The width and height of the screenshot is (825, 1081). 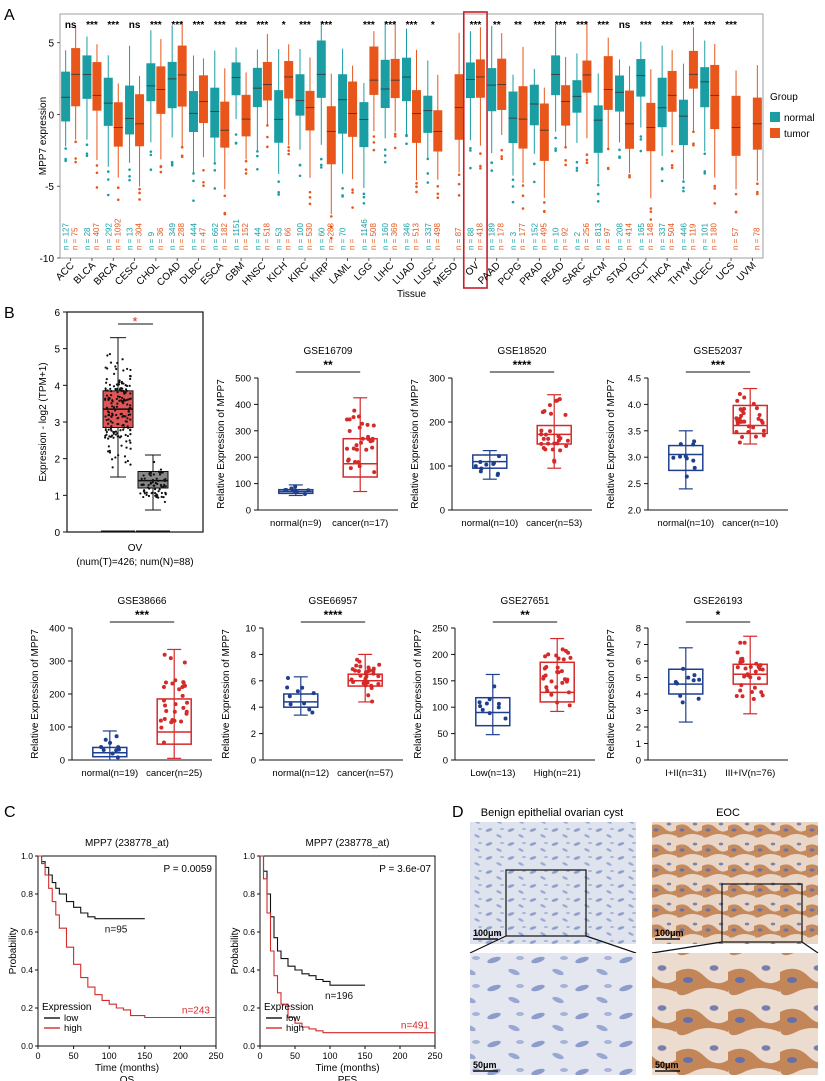 I want to click on km-title-KM_PFS: MPP7 (238778_at), so click(x=348, y=843).